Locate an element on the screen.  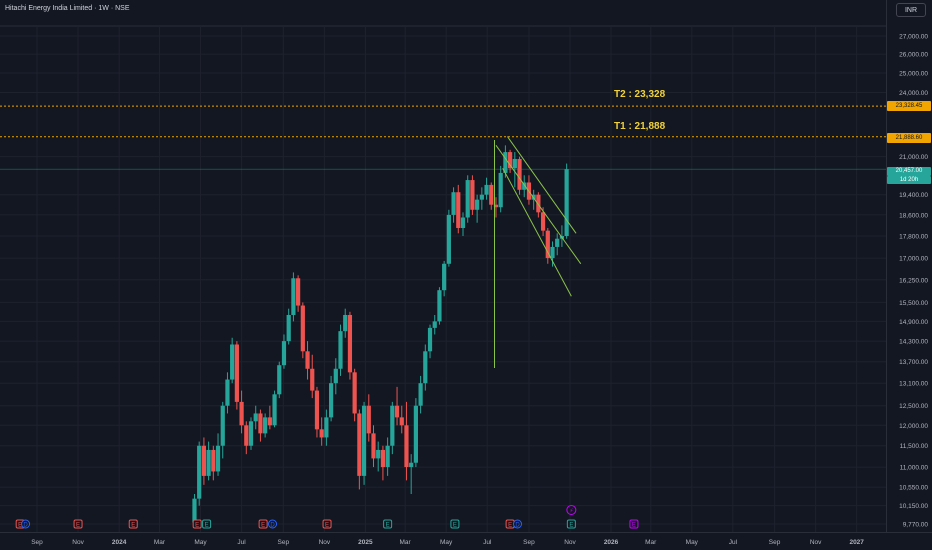
x-tick-label: 2026 is located at coordinates (611, 542).